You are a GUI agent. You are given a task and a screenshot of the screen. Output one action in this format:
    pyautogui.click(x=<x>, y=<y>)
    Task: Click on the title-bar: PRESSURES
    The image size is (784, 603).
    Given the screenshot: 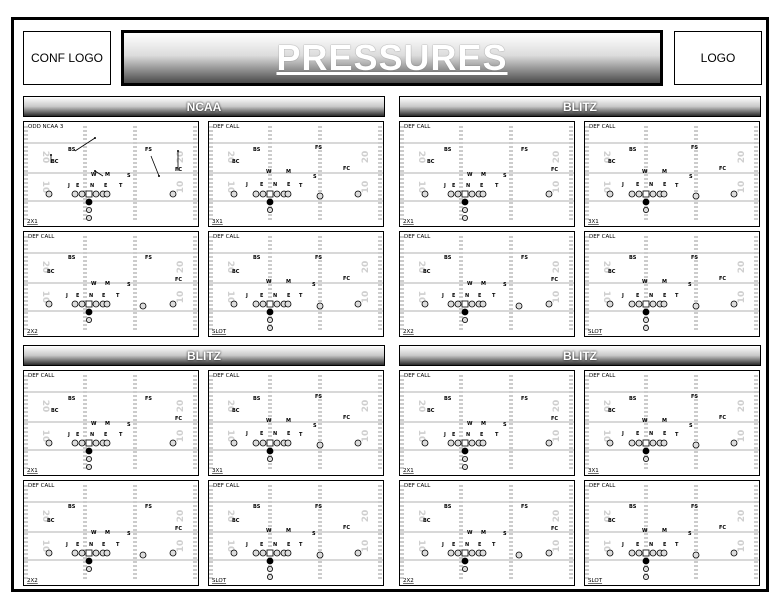 What is the action you would take?
    pyautogui.click(x=392, y=58)
    